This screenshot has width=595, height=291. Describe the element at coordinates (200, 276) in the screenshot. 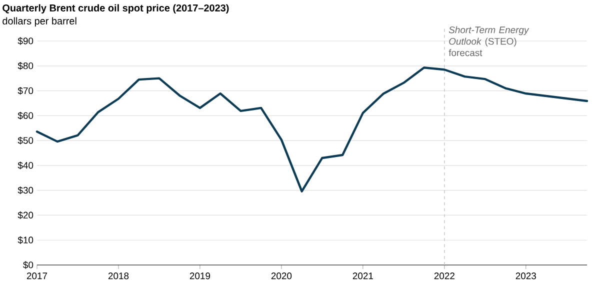

I see `x-tick-label: 2019` at that location.